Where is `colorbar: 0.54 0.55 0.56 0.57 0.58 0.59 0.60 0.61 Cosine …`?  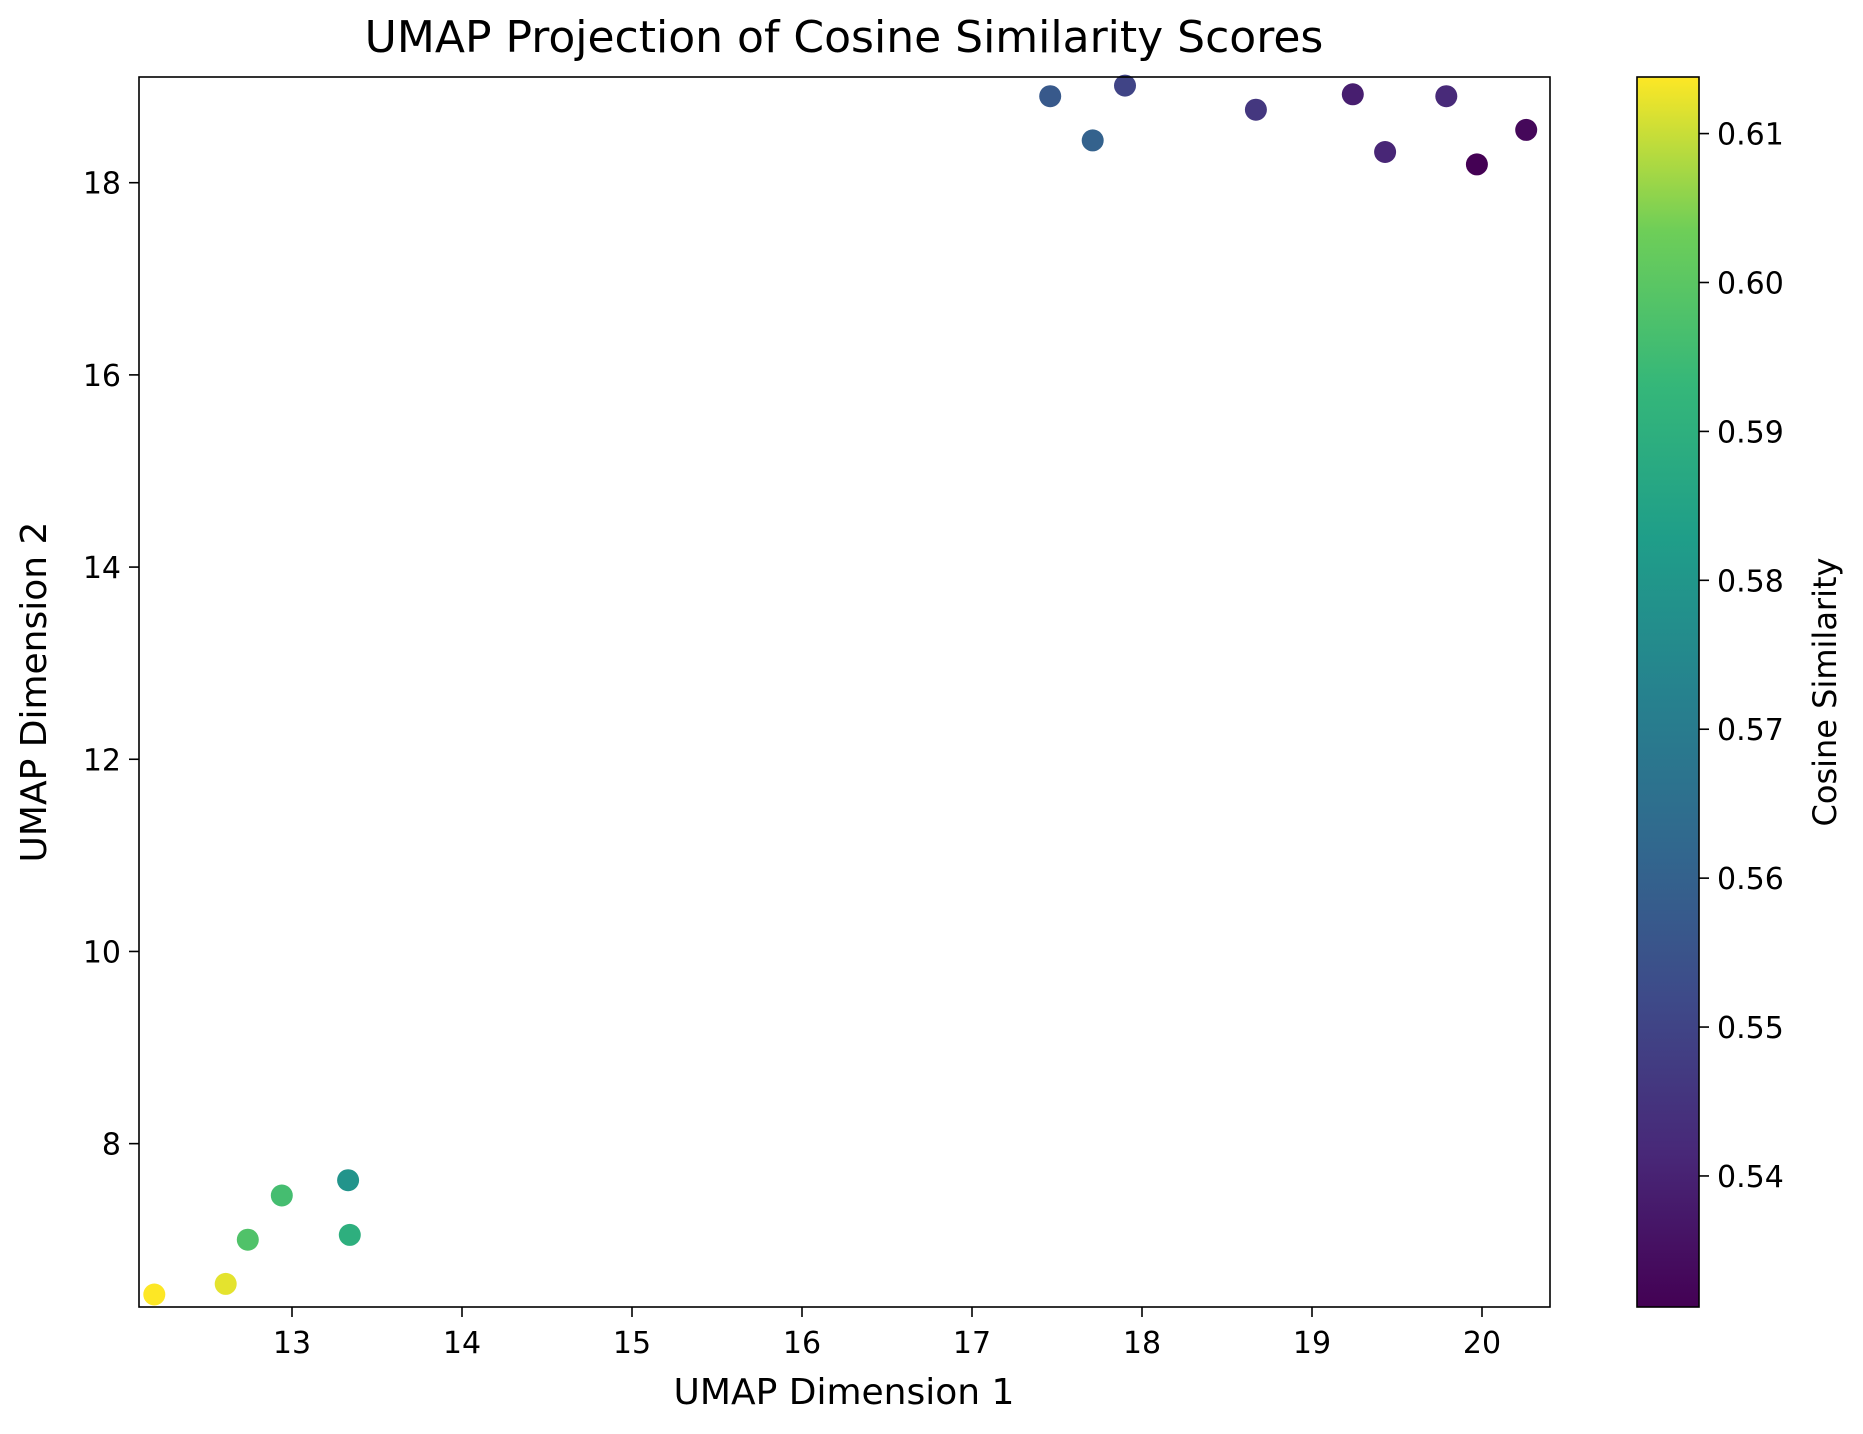 colorbar: 0.54 0.55 0.56 0.57 0.58 0.59 0.60 0.61 Cosine … is located at coordinates (1740, 692).